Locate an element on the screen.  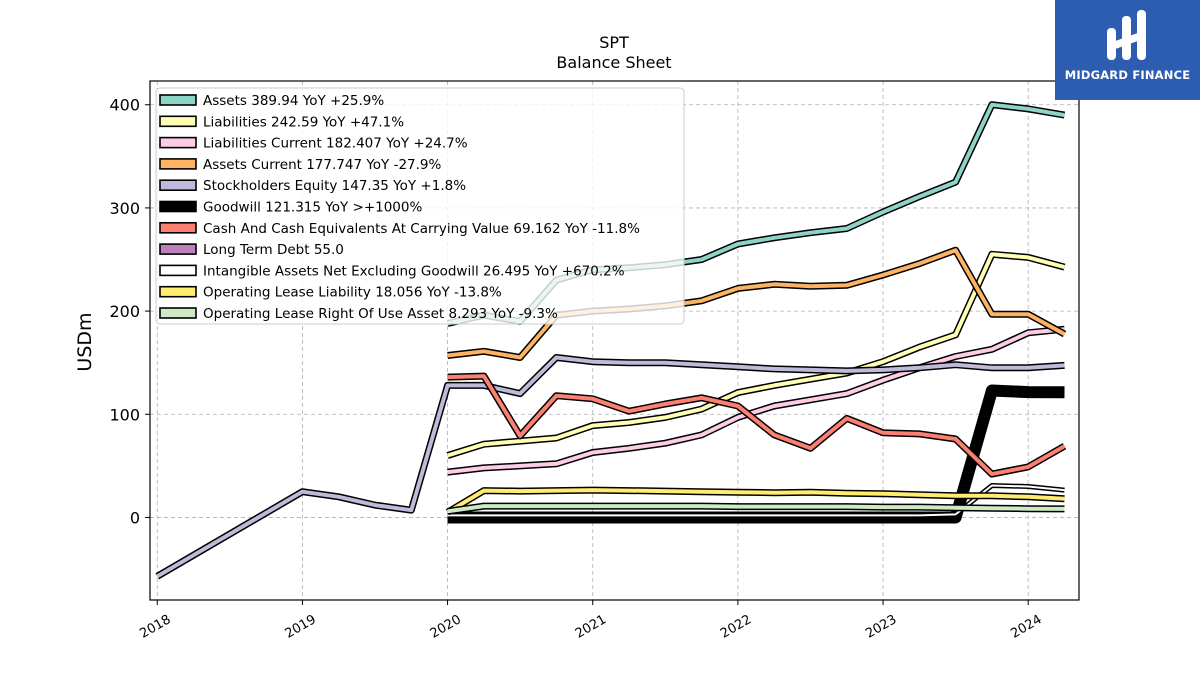
series-liabilities-current is located at coordinates (756, 400).